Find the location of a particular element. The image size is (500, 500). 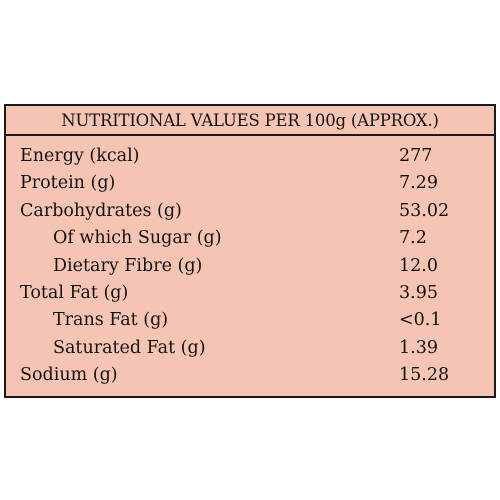

row-carbohydrates: Carbohydrates (g) 53.02 is located at coordinates (250, 211).